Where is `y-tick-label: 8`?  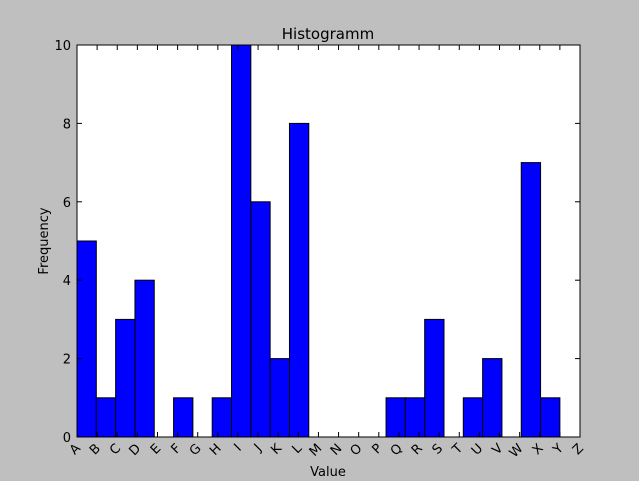
y-tick-label: 8 is located at coordinates (67, 124).